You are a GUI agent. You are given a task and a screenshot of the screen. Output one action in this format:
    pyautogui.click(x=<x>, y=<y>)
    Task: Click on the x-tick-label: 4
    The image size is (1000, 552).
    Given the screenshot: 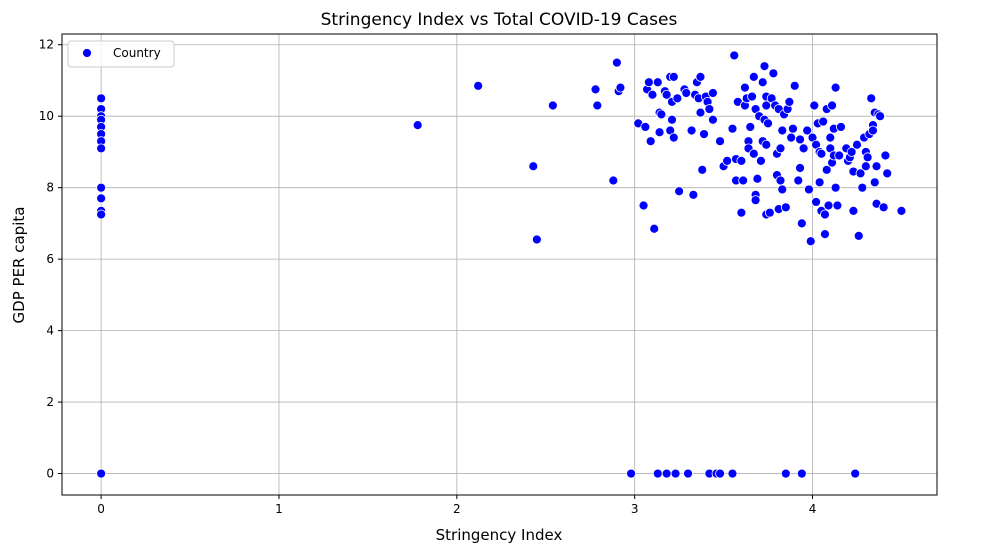 What is the action you would take?
    pyautogui.click(x=813, y=509)
    